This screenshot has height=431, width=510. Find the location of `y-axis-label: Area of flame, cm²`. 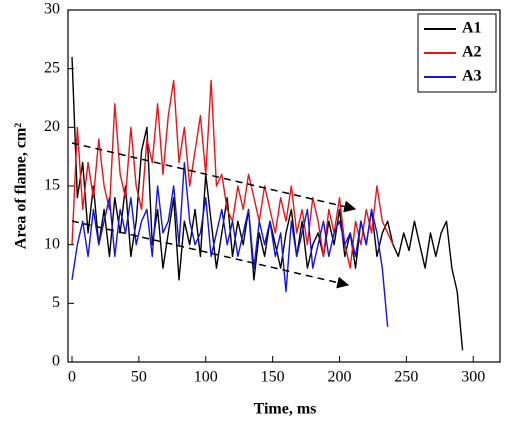

y-axis-label: Area of flame, cm² is located at coordinates (21, 186).